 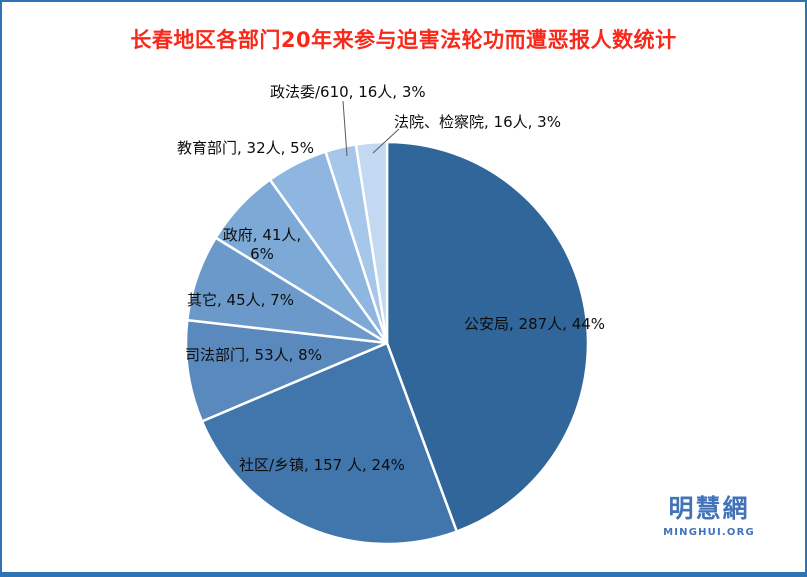 What do you see at coordinates (245, 148) in the screenshot?
I see `slice-label-education: 教育部门, 32人, 5%` at bounding box center [245, 148].